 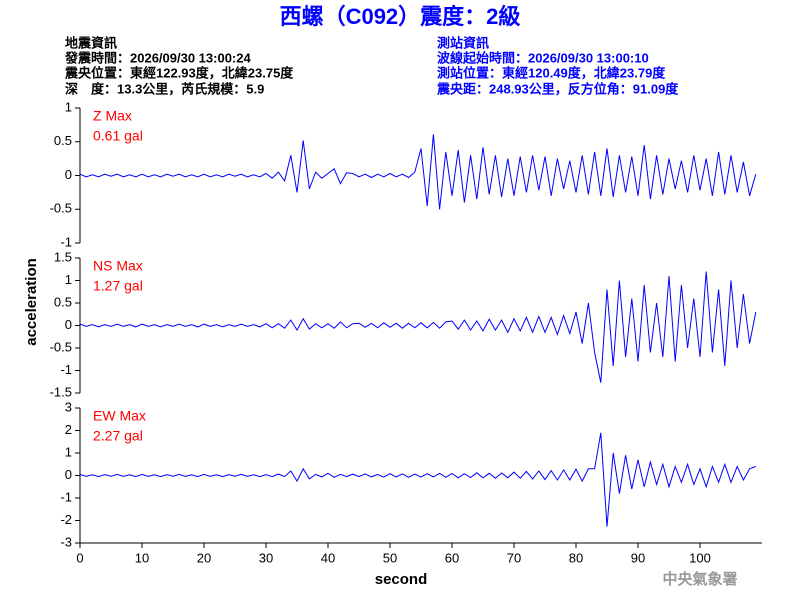 What do you see at coordinates (557, 88) in the screenshot?
I see `info-right: 震央距：248.93公里，反方位角：91.09度` at bounding box center [557, 88].